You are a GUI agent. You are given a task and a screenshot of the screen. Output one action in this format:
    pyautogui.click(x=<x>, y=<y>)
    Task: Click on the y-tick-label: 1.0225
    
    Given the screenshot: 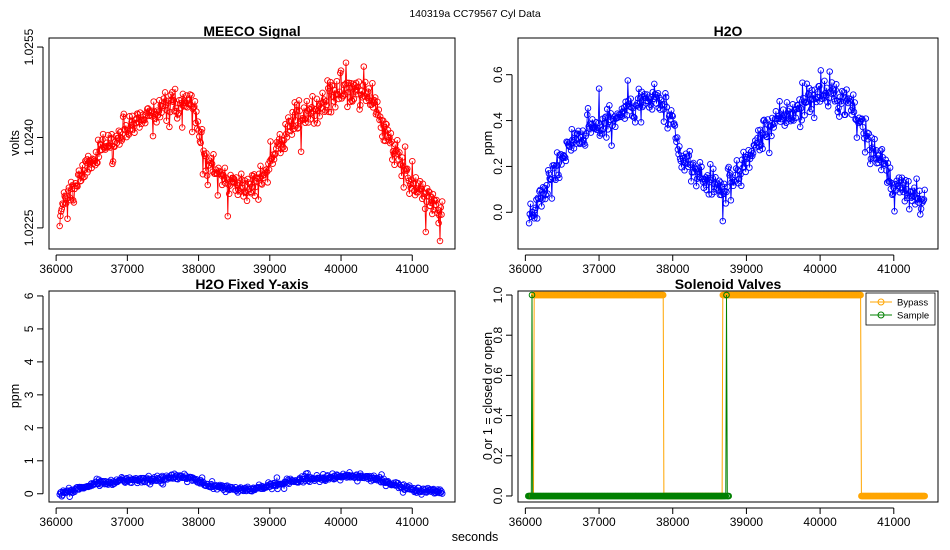 What is the action you would take?
    pyautogui.click(x=29, y=227)
    